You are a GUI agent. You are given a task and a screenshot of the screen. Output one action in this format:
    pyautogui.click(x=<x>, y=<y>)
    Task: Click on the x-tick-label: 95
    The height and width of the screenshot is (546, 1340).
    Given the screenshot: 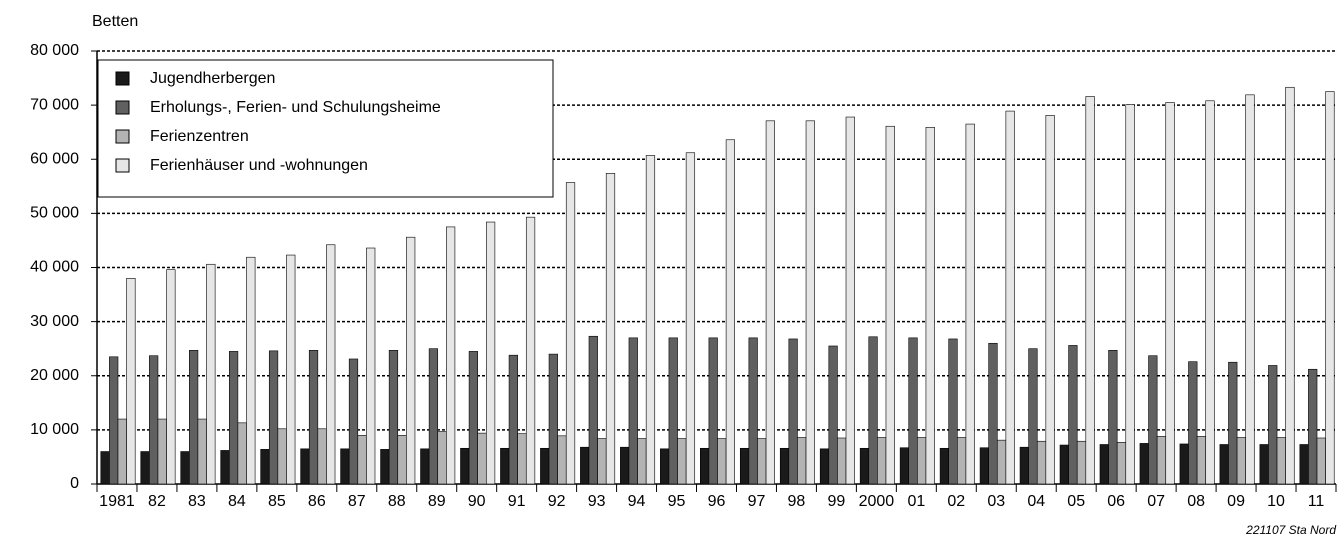 What is the action you would take?
    pyautogui.click(x=677, y=501)
    